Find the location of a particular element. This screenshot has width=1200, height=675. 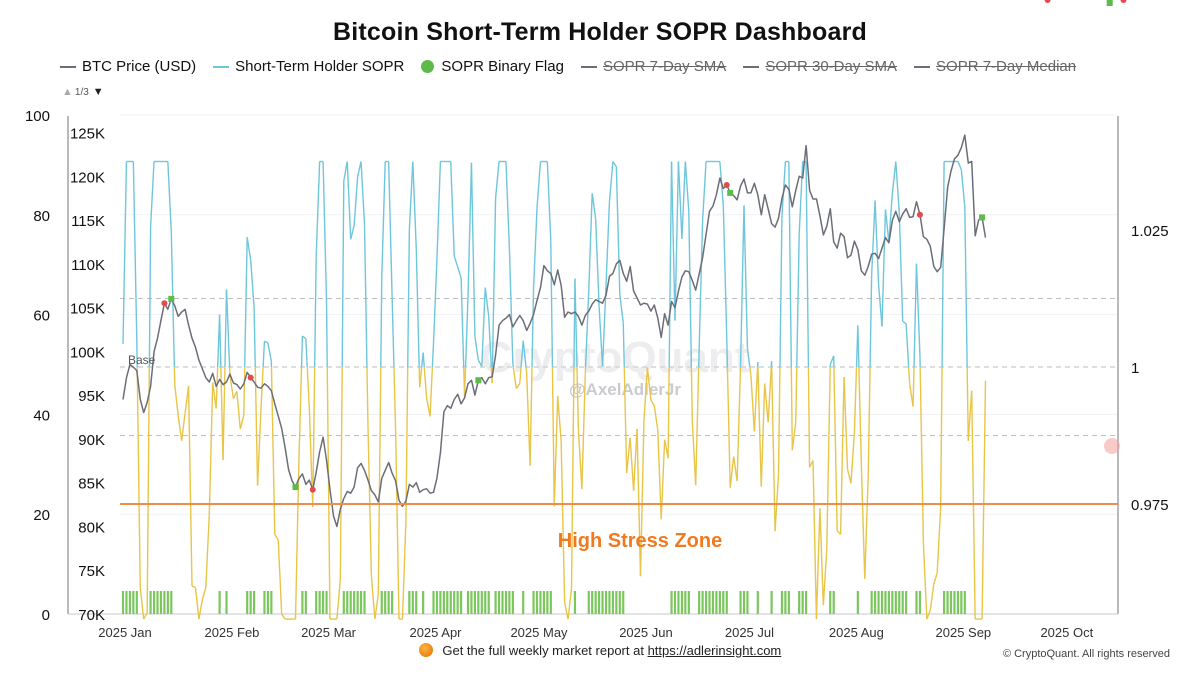

legend-label: BTC Price (USD) is located at coordinates (139, 66).